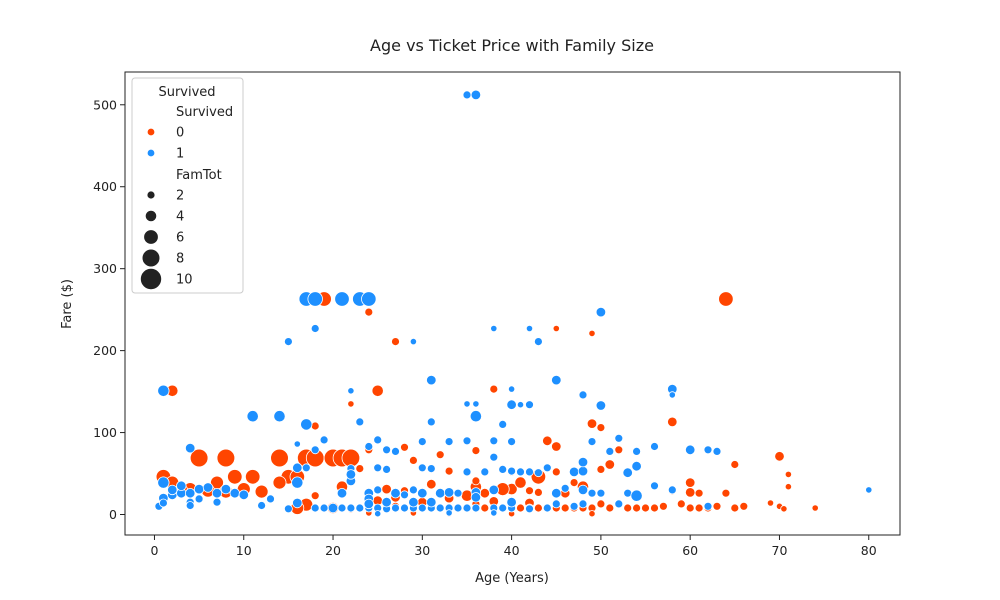  I want to click on y-tick-label: 200, so click(105, 350).